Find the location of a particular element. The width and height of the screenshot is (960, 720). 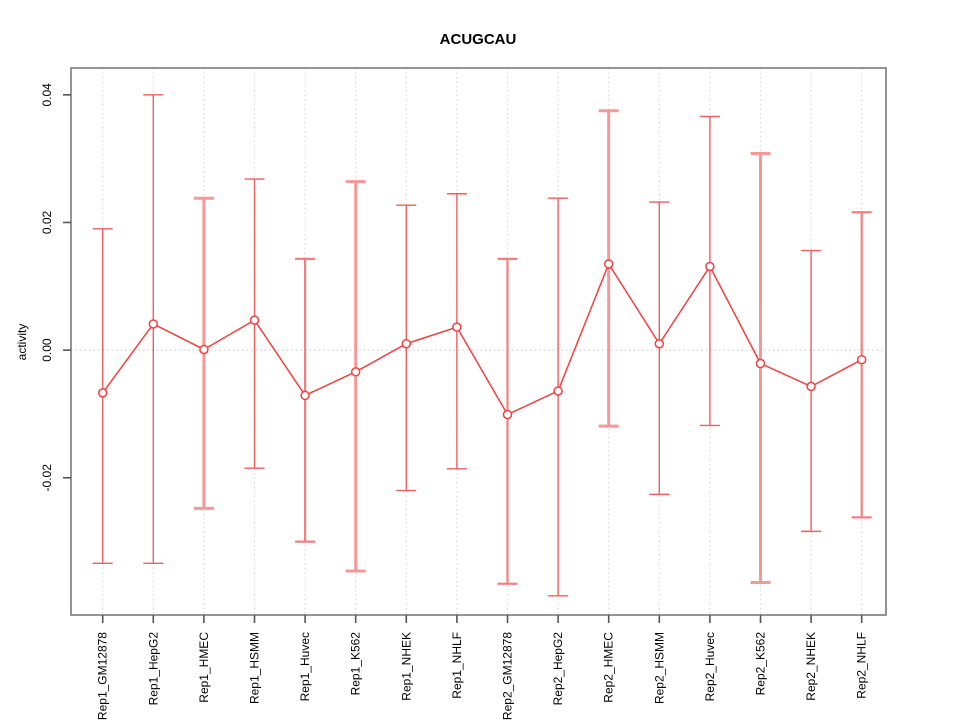

x-tick-label: Rep2_GM12878 is located at coordinates (508, 676).